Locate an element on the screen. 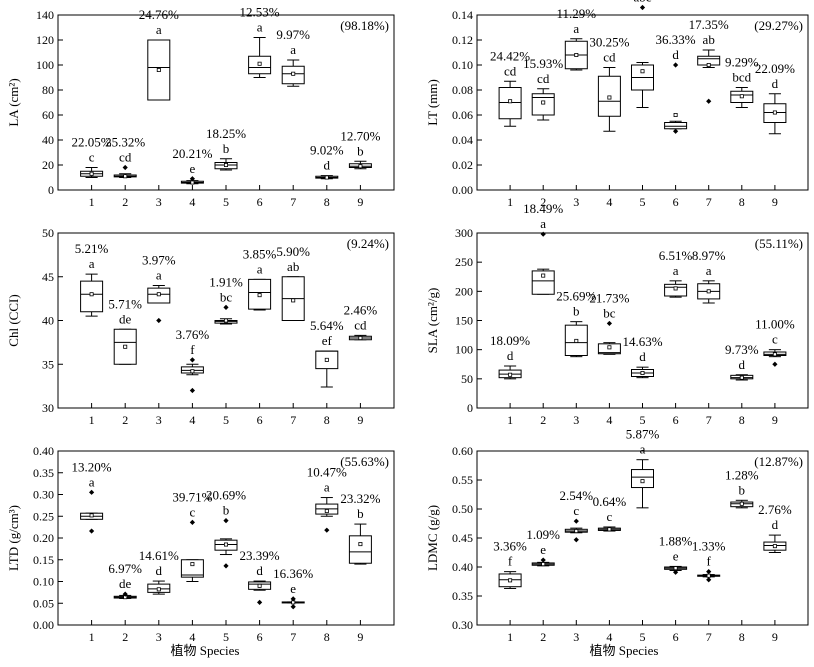 The height and width of the screenshot is (667, 814). cv-label: 3.36% is located at coordinates (510, 546).